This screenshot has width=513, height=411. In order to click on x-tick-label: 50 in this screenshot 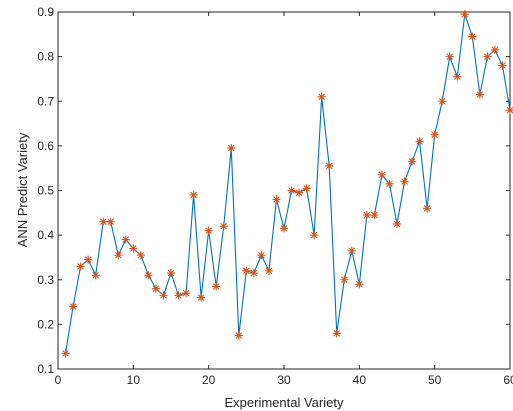, I will do `click(435, 380)`.